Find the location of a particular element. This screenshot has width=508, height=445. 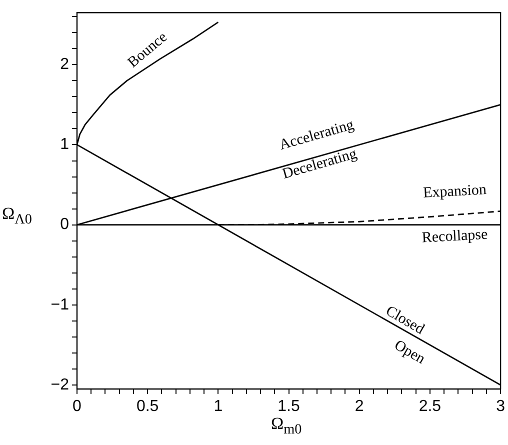

x-tick-label: 0.5 is located at coordinates (147, 407).